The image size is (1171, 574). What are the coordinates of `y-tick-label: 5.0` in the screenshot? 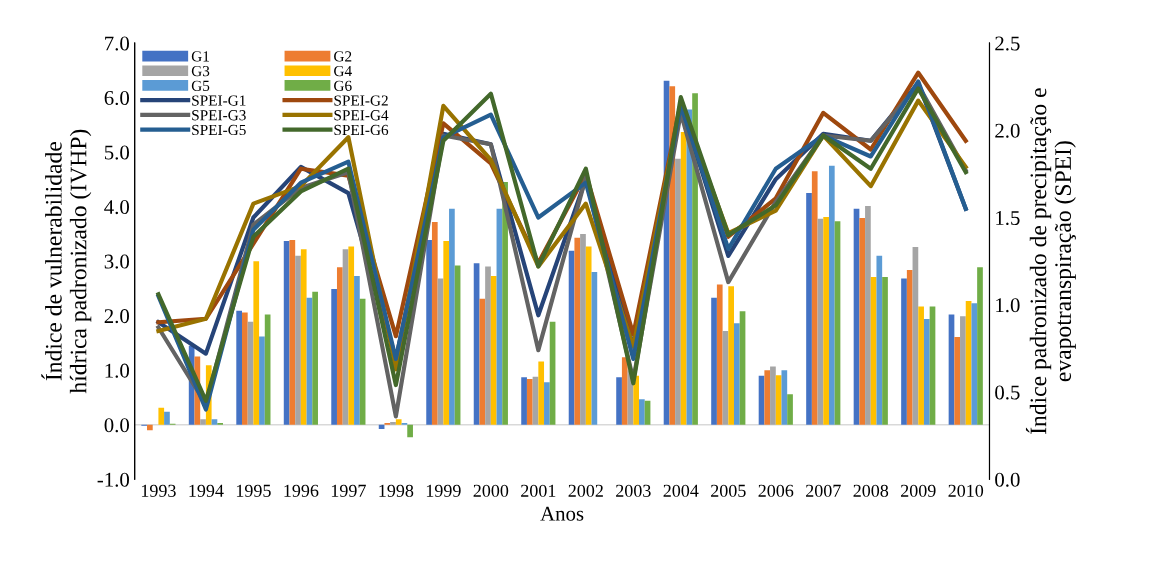 It's located at (117, 152).